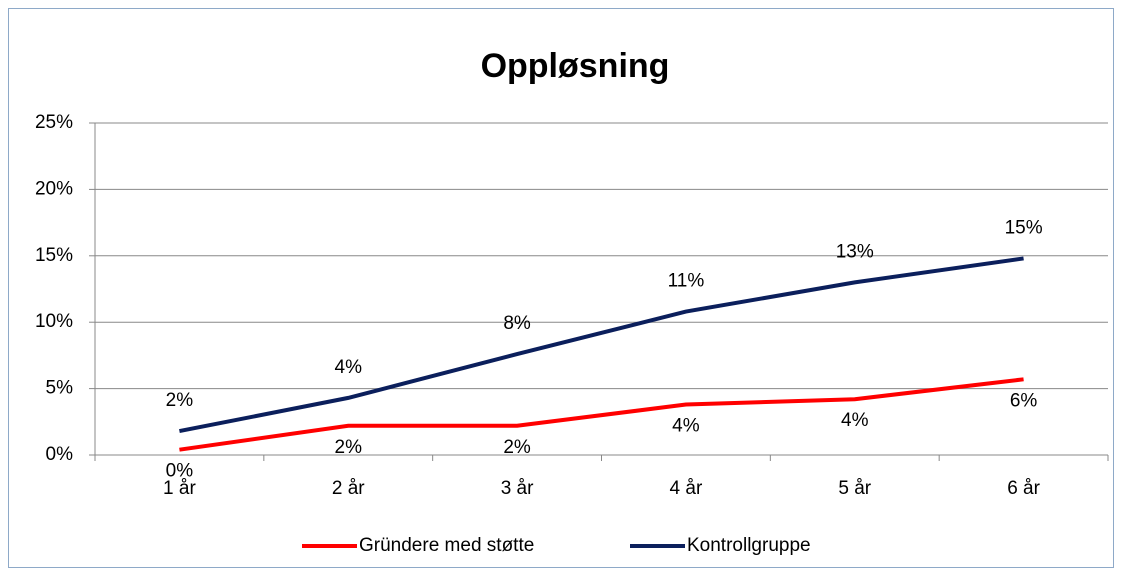  I want to click on y-tick-label: 10%, so click(54, 321).